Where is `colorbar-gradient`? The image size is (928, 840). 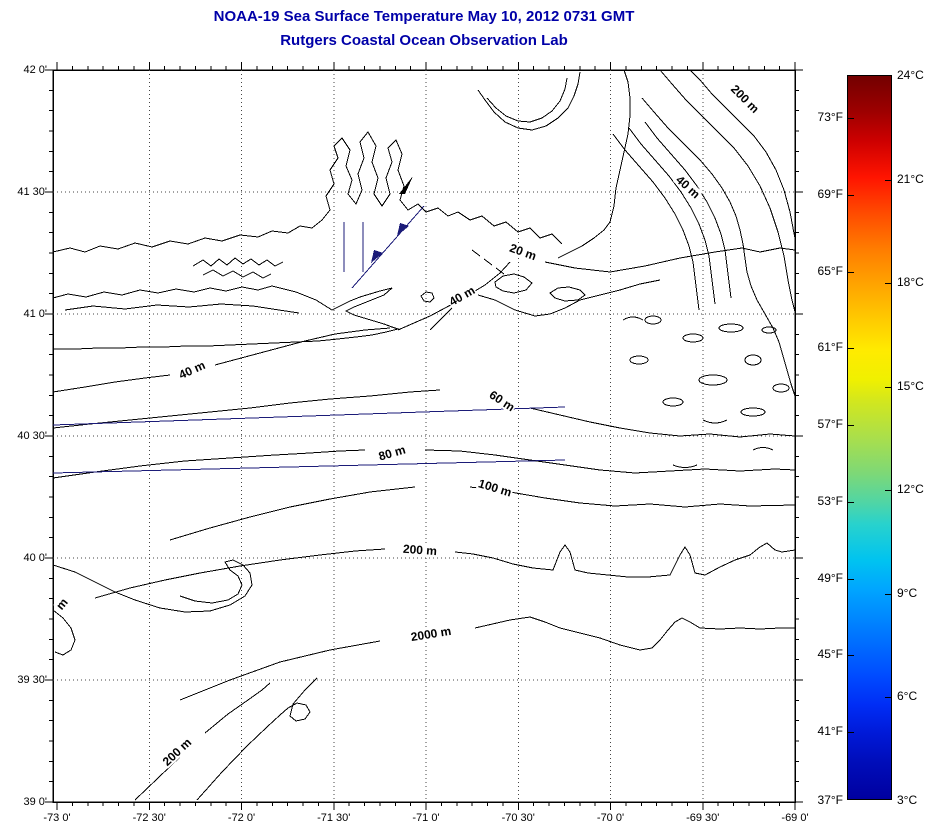 colorbar-gradient is located at coordinates (869, 437).